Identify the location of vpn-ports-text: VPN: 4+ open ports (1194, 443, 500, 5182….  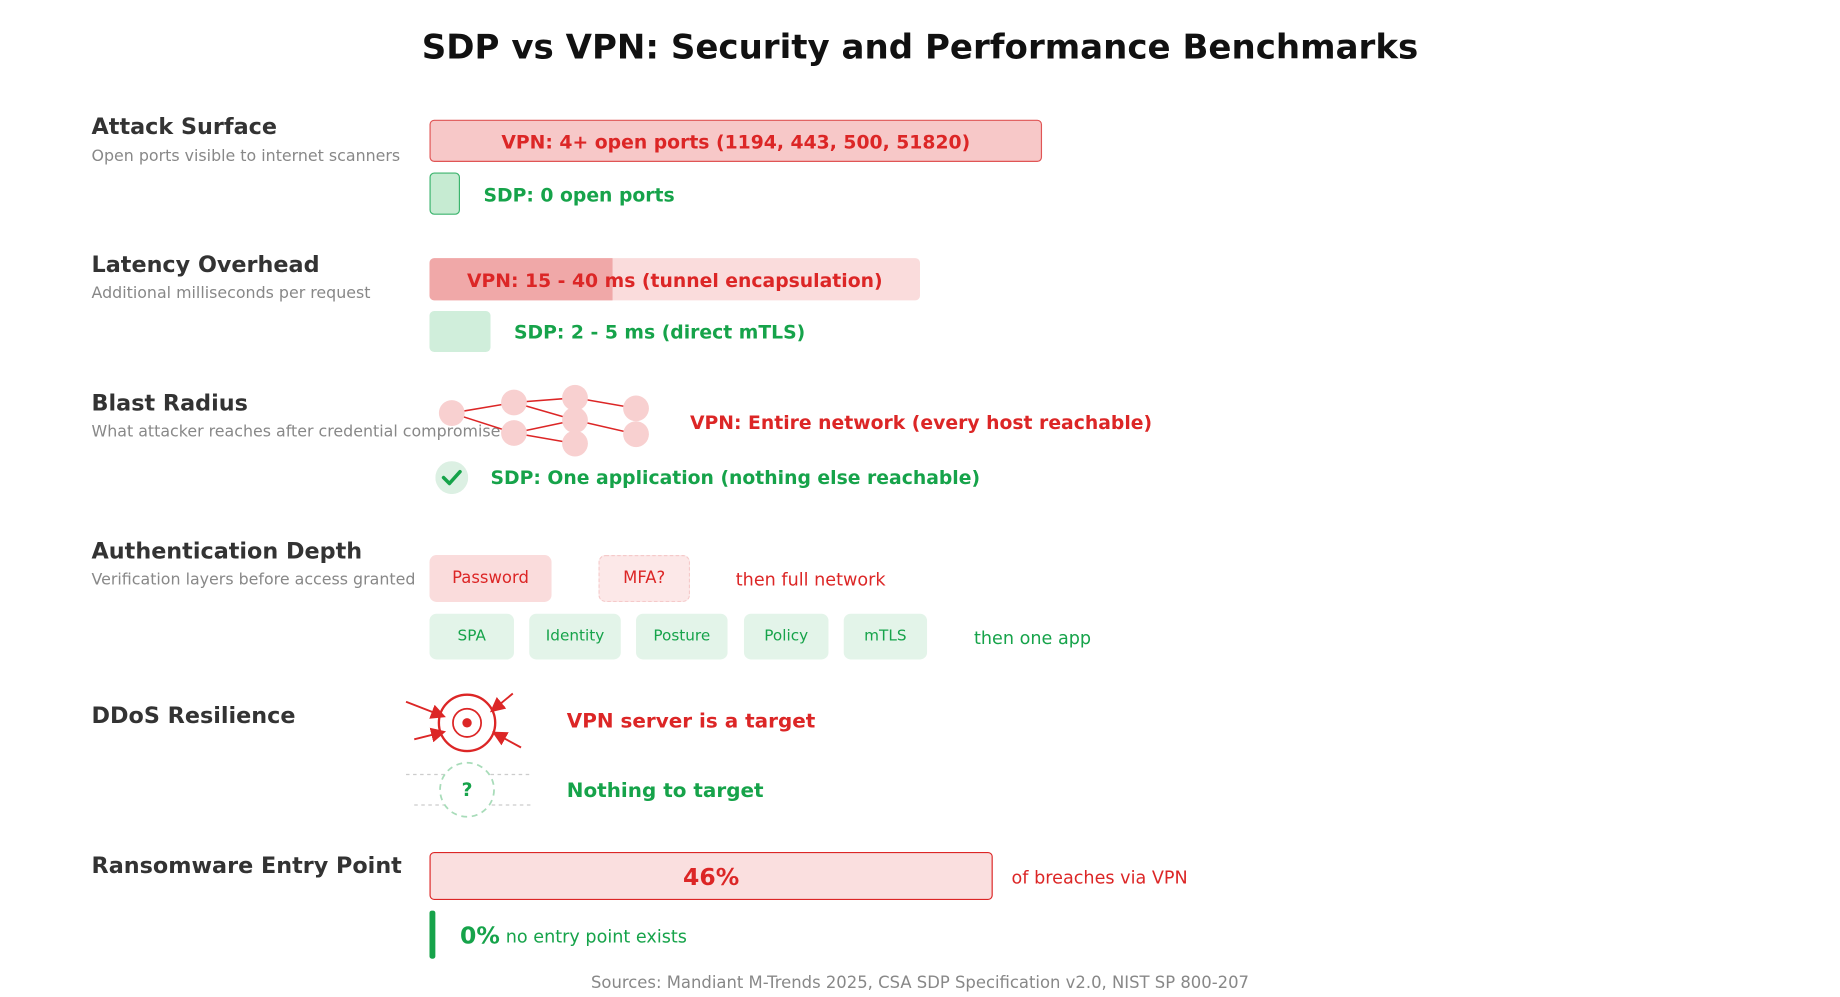
(736, 142).